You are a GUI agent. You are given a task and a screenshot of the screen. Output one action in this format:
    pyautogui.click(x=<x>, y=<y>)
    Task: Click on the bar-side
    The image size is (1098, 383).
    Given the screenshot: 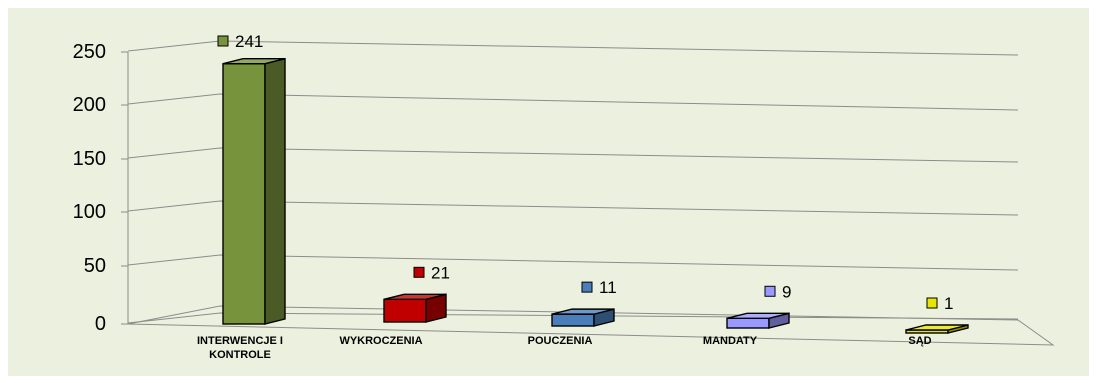 What is the action you would take?
    pyautogui.click(x=275, y=191)
    